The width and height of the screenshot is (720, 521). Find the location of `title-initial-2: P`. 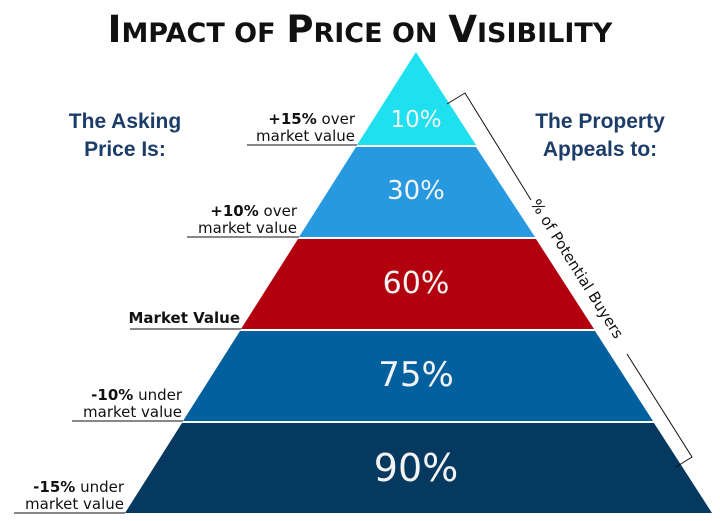

title-initial-2: P is located at coordinates (300, 29).